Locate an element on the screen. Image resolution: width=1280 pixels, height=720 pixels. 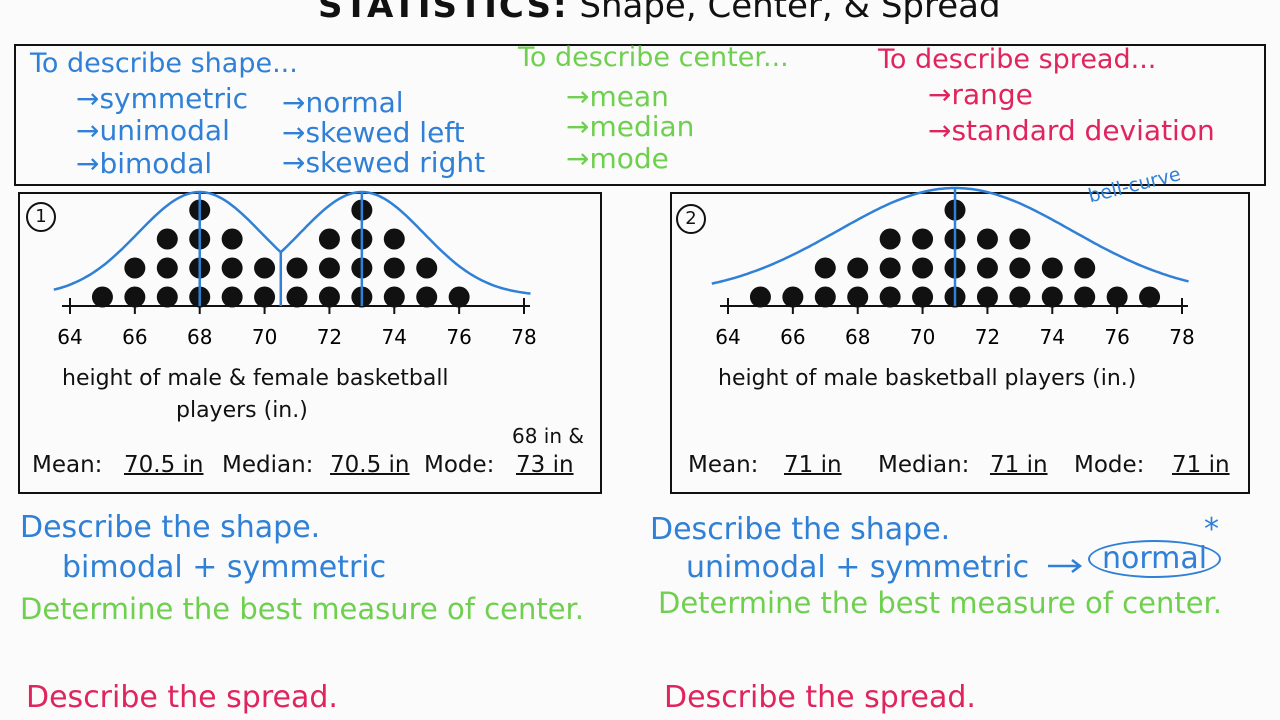
plot1-caption-line1: height of male & female basketball is located at coordinates (255, 378).